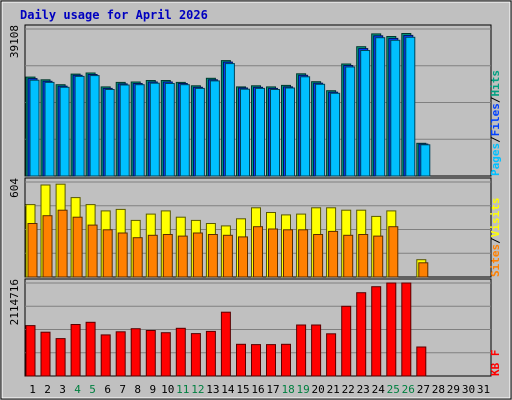  What do you see at coordinates (197, 389) in the screenshot?
I see `day-label: 12` at bounding box center [197, 389].